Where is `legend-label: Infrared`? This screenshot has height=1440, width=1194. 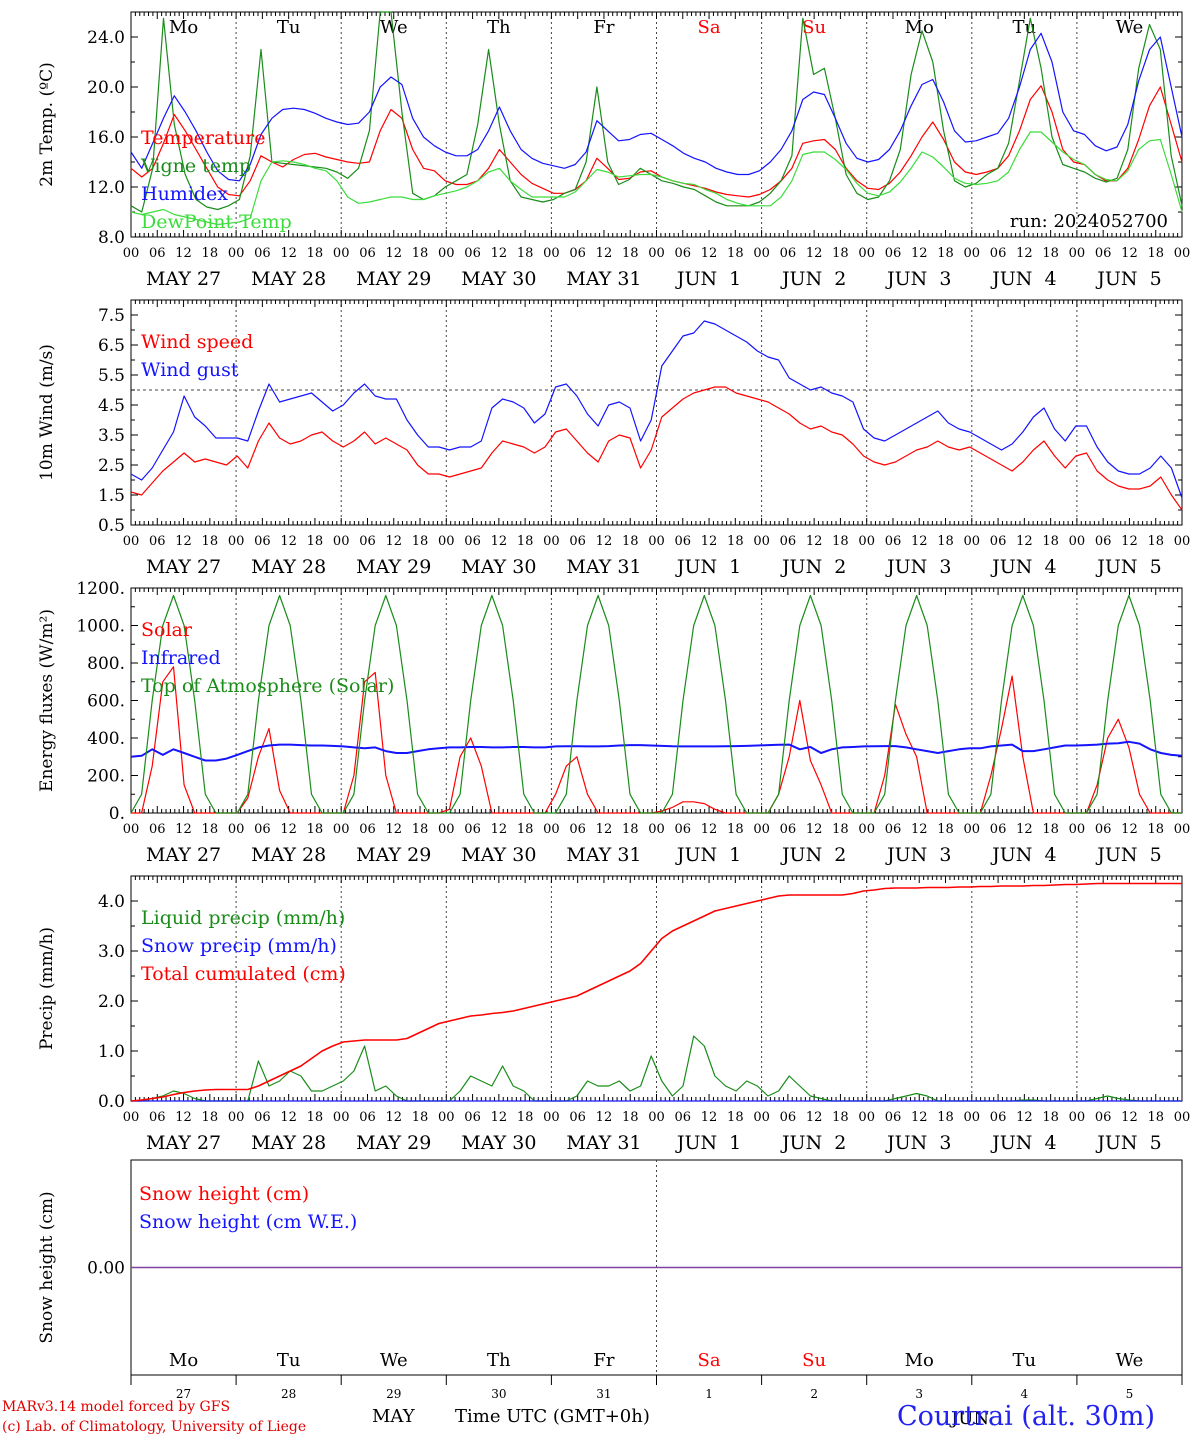 legend-label: Infrared is located at coordinates (181, 658).